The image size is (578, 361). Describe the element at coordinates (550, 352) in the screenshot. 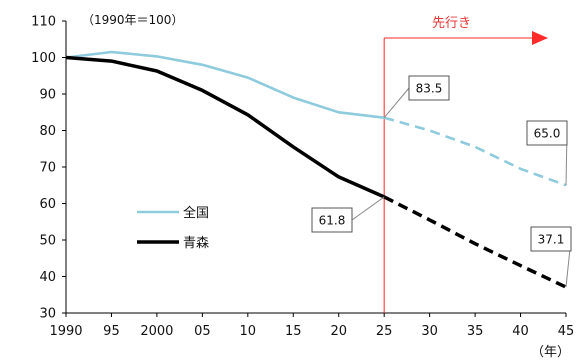

I see `x-unit-label: （年）` at that location.